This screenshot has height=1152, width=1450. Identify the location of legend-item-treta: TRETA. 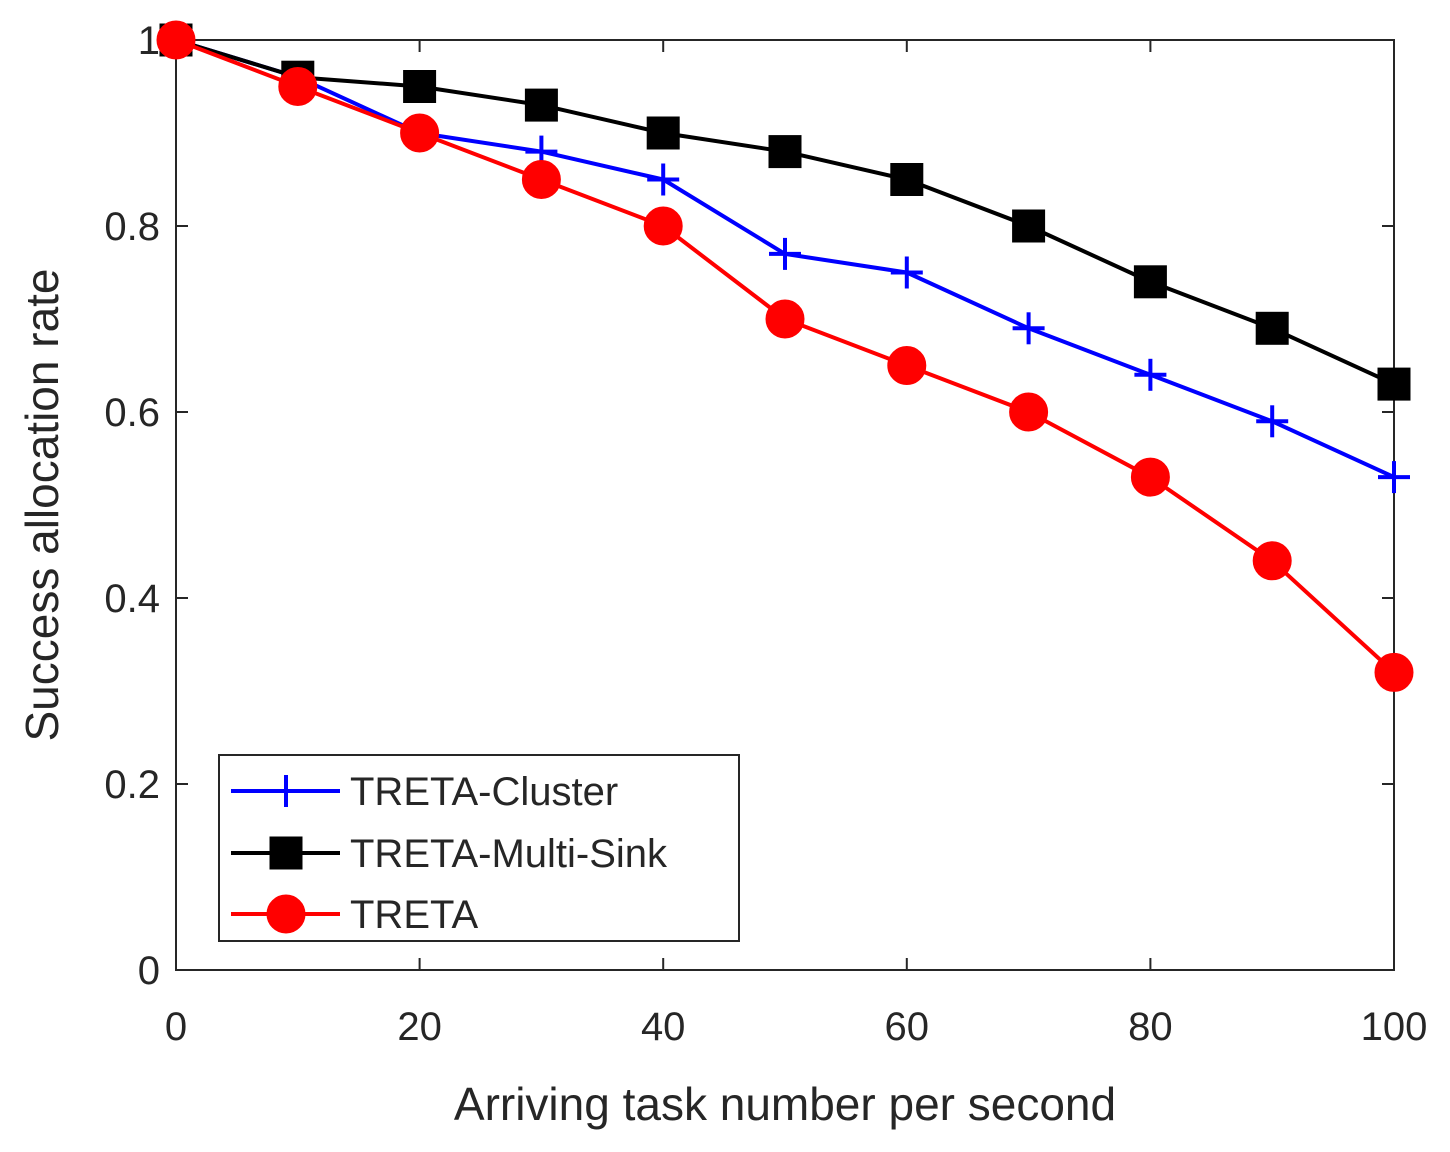
(354, 915).